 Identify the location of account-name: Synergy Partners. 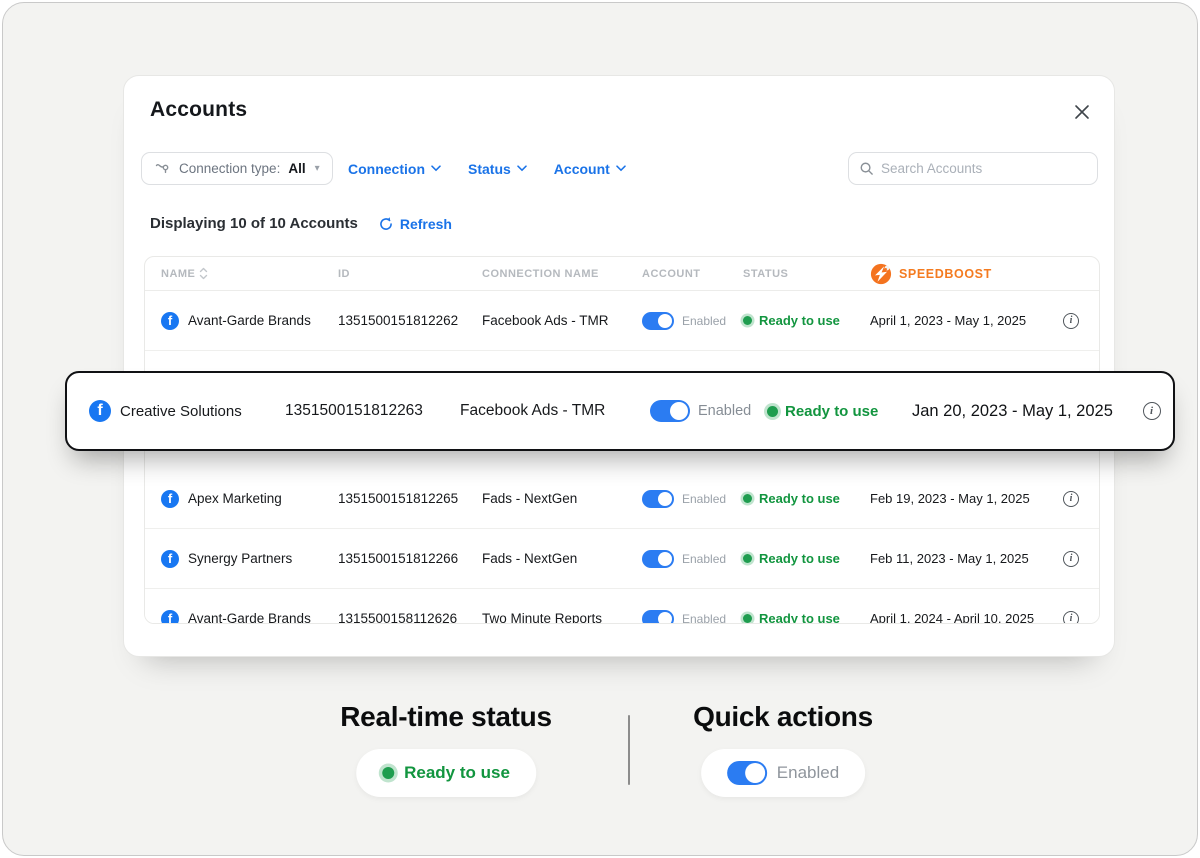
(240, 558).